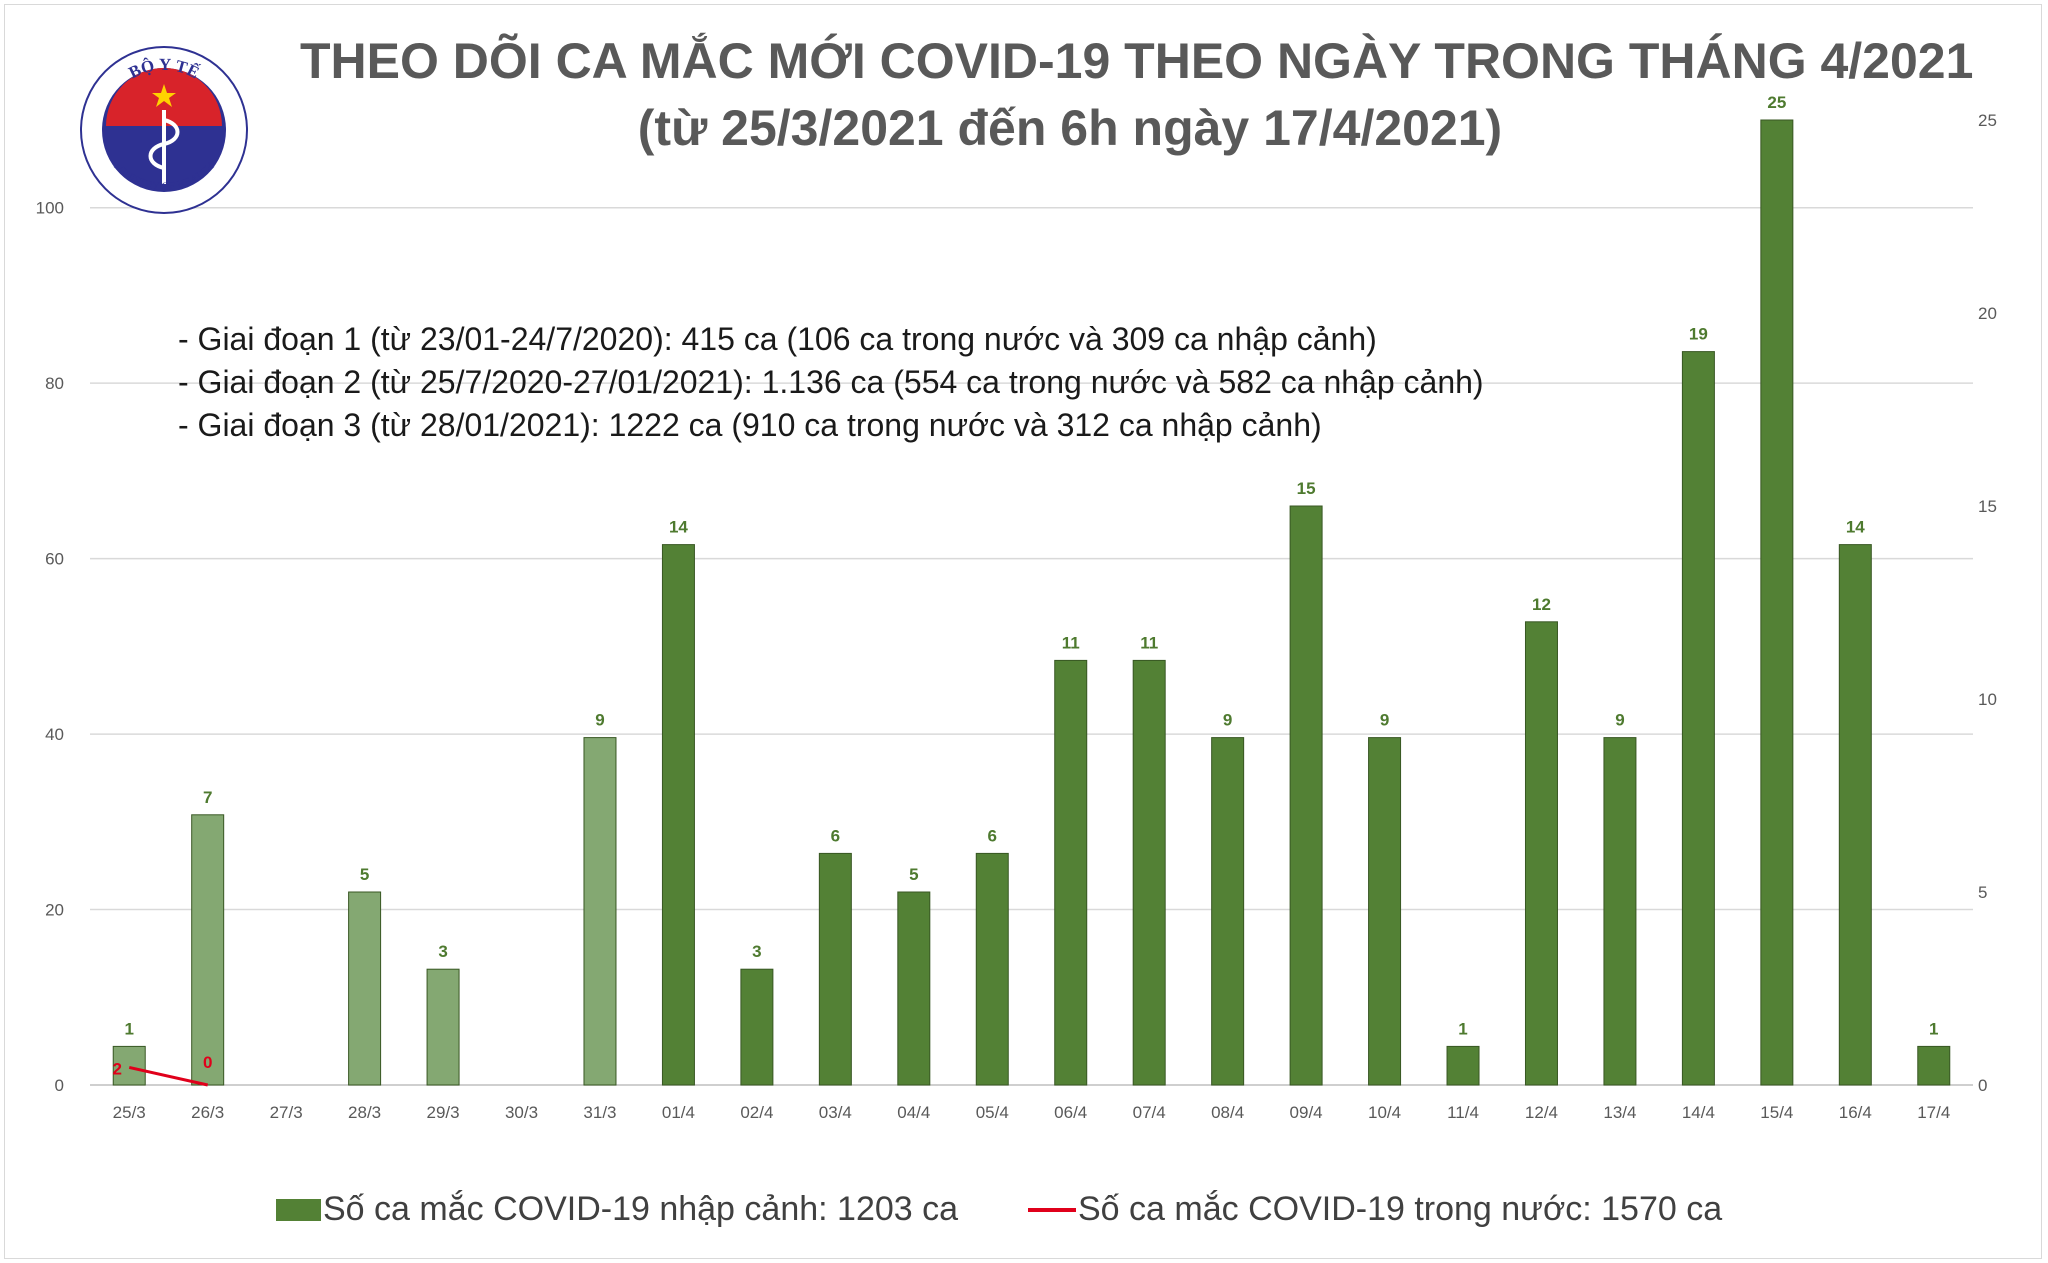  What do you see at coordinates (1070, 128) in the screenshot?
I see `chart-subtitle: (từ 25/3/2021 đến 6h ngày 17/4/2021)` at bounding box center [1070, 128].